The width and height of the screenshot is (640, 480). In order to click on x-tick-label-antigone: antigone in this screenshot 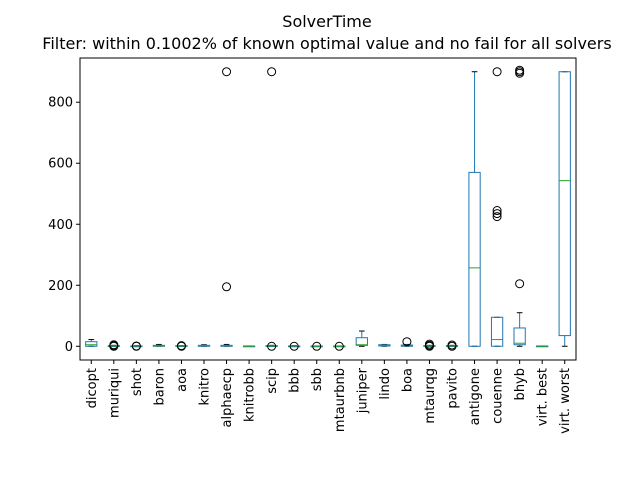, I will do `click(475, 396)`.